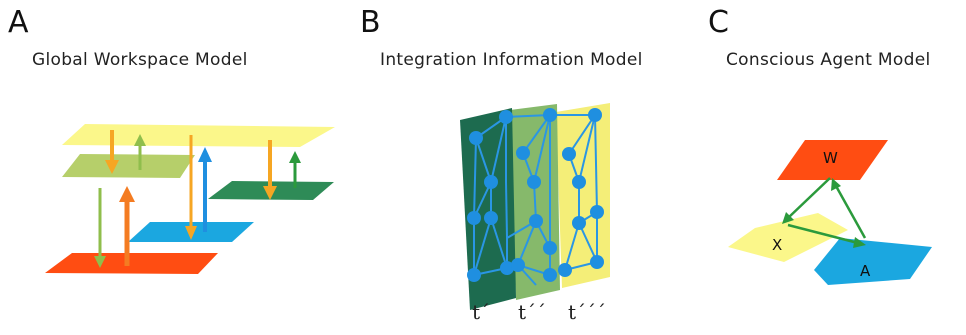 This screenshot has height=335, width=966. What do you see at coordinates (205, 189) in the screenshot?
I see `arrow-cyan-to-yellow-up` at bounding box center [205, 189].